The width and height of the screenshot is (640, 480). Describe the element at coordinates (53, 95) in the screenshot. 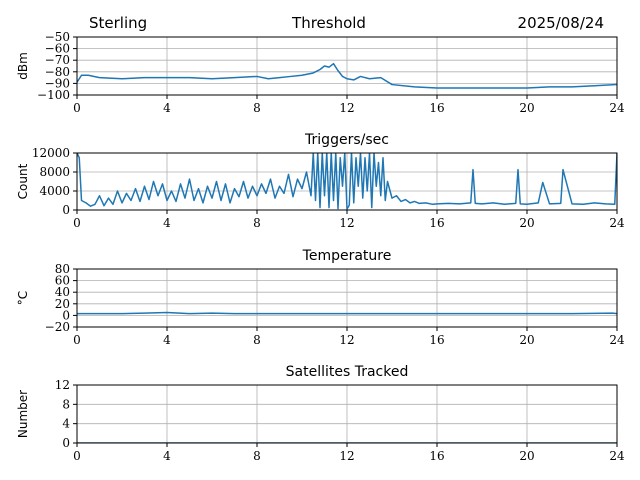

I see `y-tick-label: −100` at that location.